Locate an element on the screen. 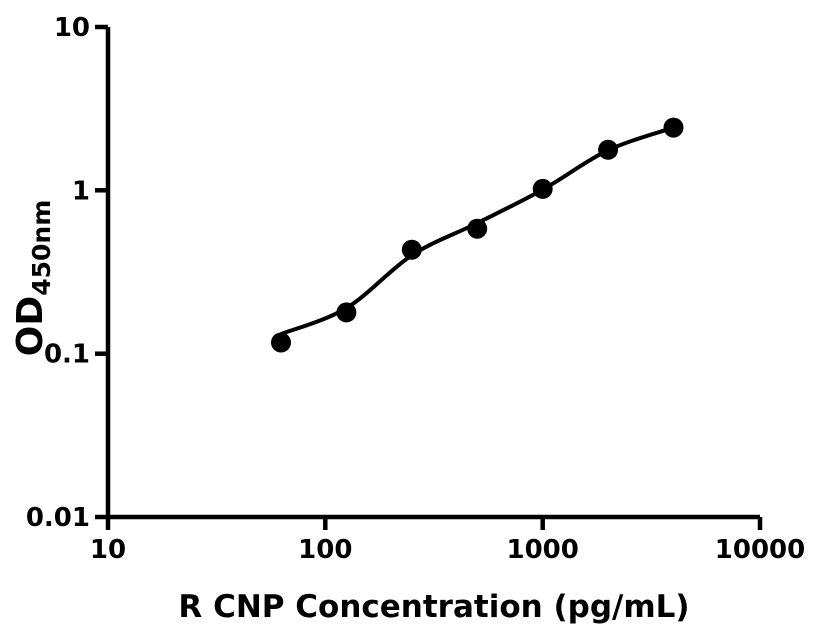  x-tick-label: 10000 is located at coordinates (760, 550).